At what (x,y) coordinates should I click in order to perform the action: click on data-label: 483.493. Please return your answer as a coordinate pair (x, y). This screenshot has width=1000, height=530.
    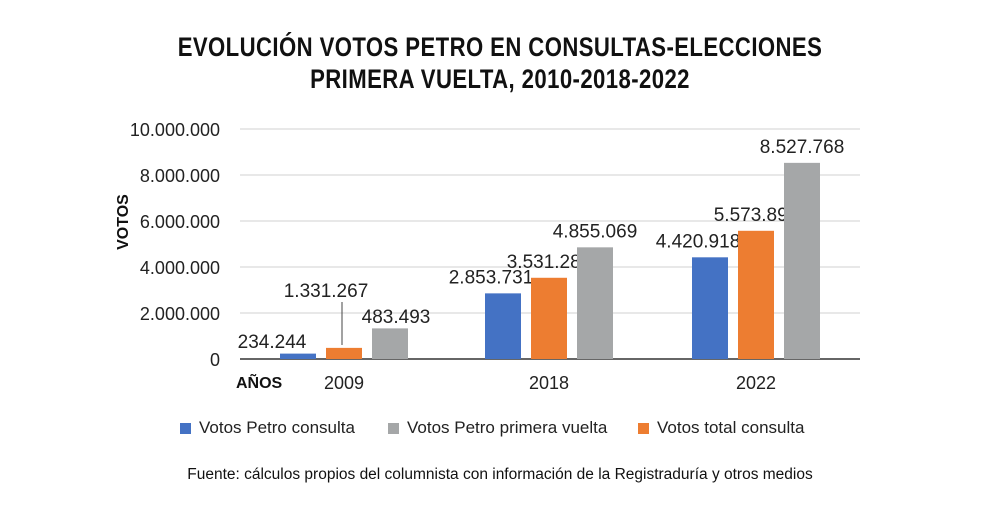
    Looking at the image, I should click on (396, 317).